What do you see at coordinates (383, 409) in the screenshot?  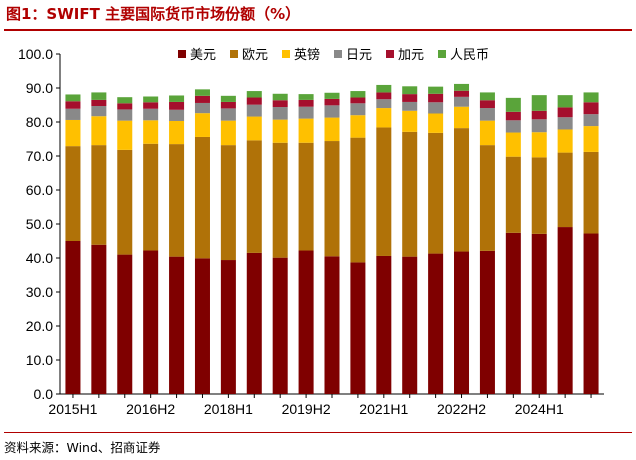 I see `x-tick-label: 2021H1` at bounding box center [383, 409].